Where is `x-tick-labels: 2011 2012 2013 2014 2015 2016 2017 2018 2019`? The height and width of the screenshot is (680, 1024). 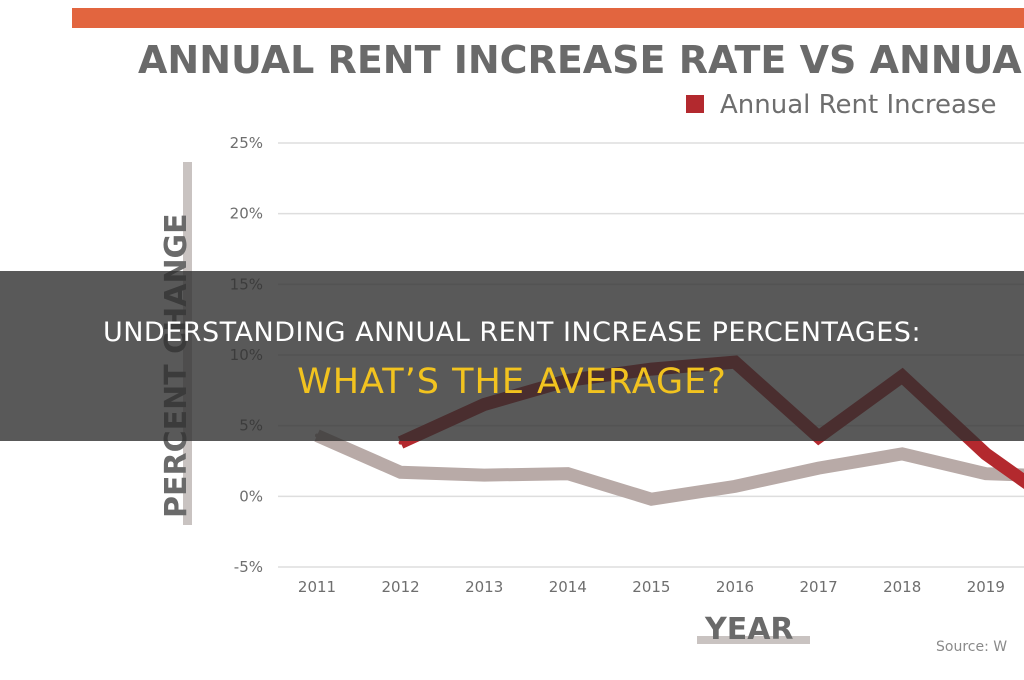
x-tick-labels: 2011 2012 2013 2014 2015 2016 2017 2018 2019 is located at coordinates (651, 587).